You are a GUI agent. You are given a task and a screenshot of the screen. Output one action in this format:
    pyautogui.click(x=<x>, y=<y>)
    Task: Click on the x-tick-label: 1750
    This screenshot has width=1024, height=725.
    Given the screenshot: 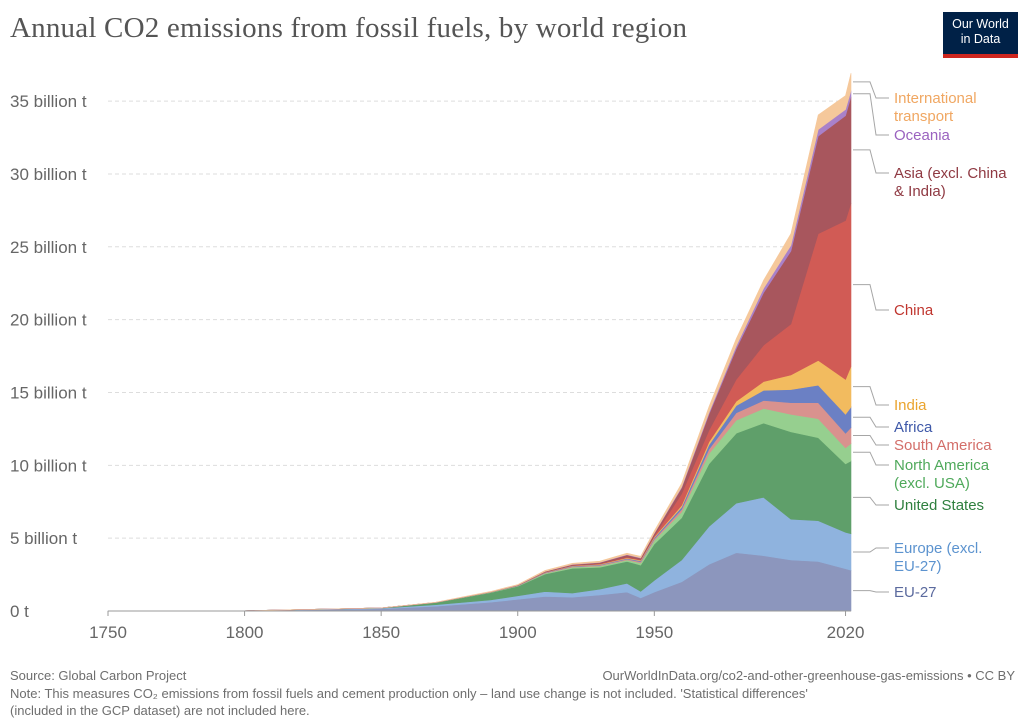 What is the action you would take?
    pyautogui.click(x=108, y=632)
    